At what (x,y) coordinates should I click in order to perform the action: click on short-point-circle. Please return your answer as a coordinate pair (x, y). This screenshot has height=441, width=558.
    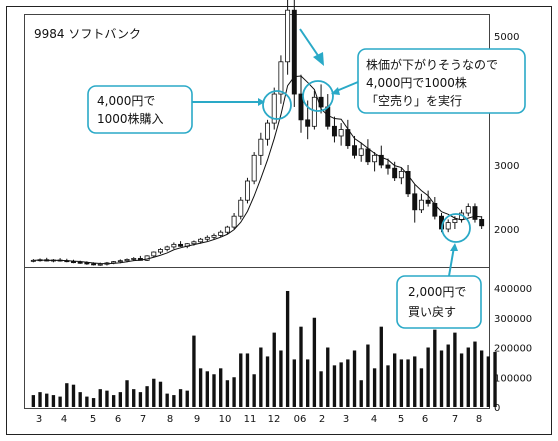
    Looking at the image, I should click on (318, 96).